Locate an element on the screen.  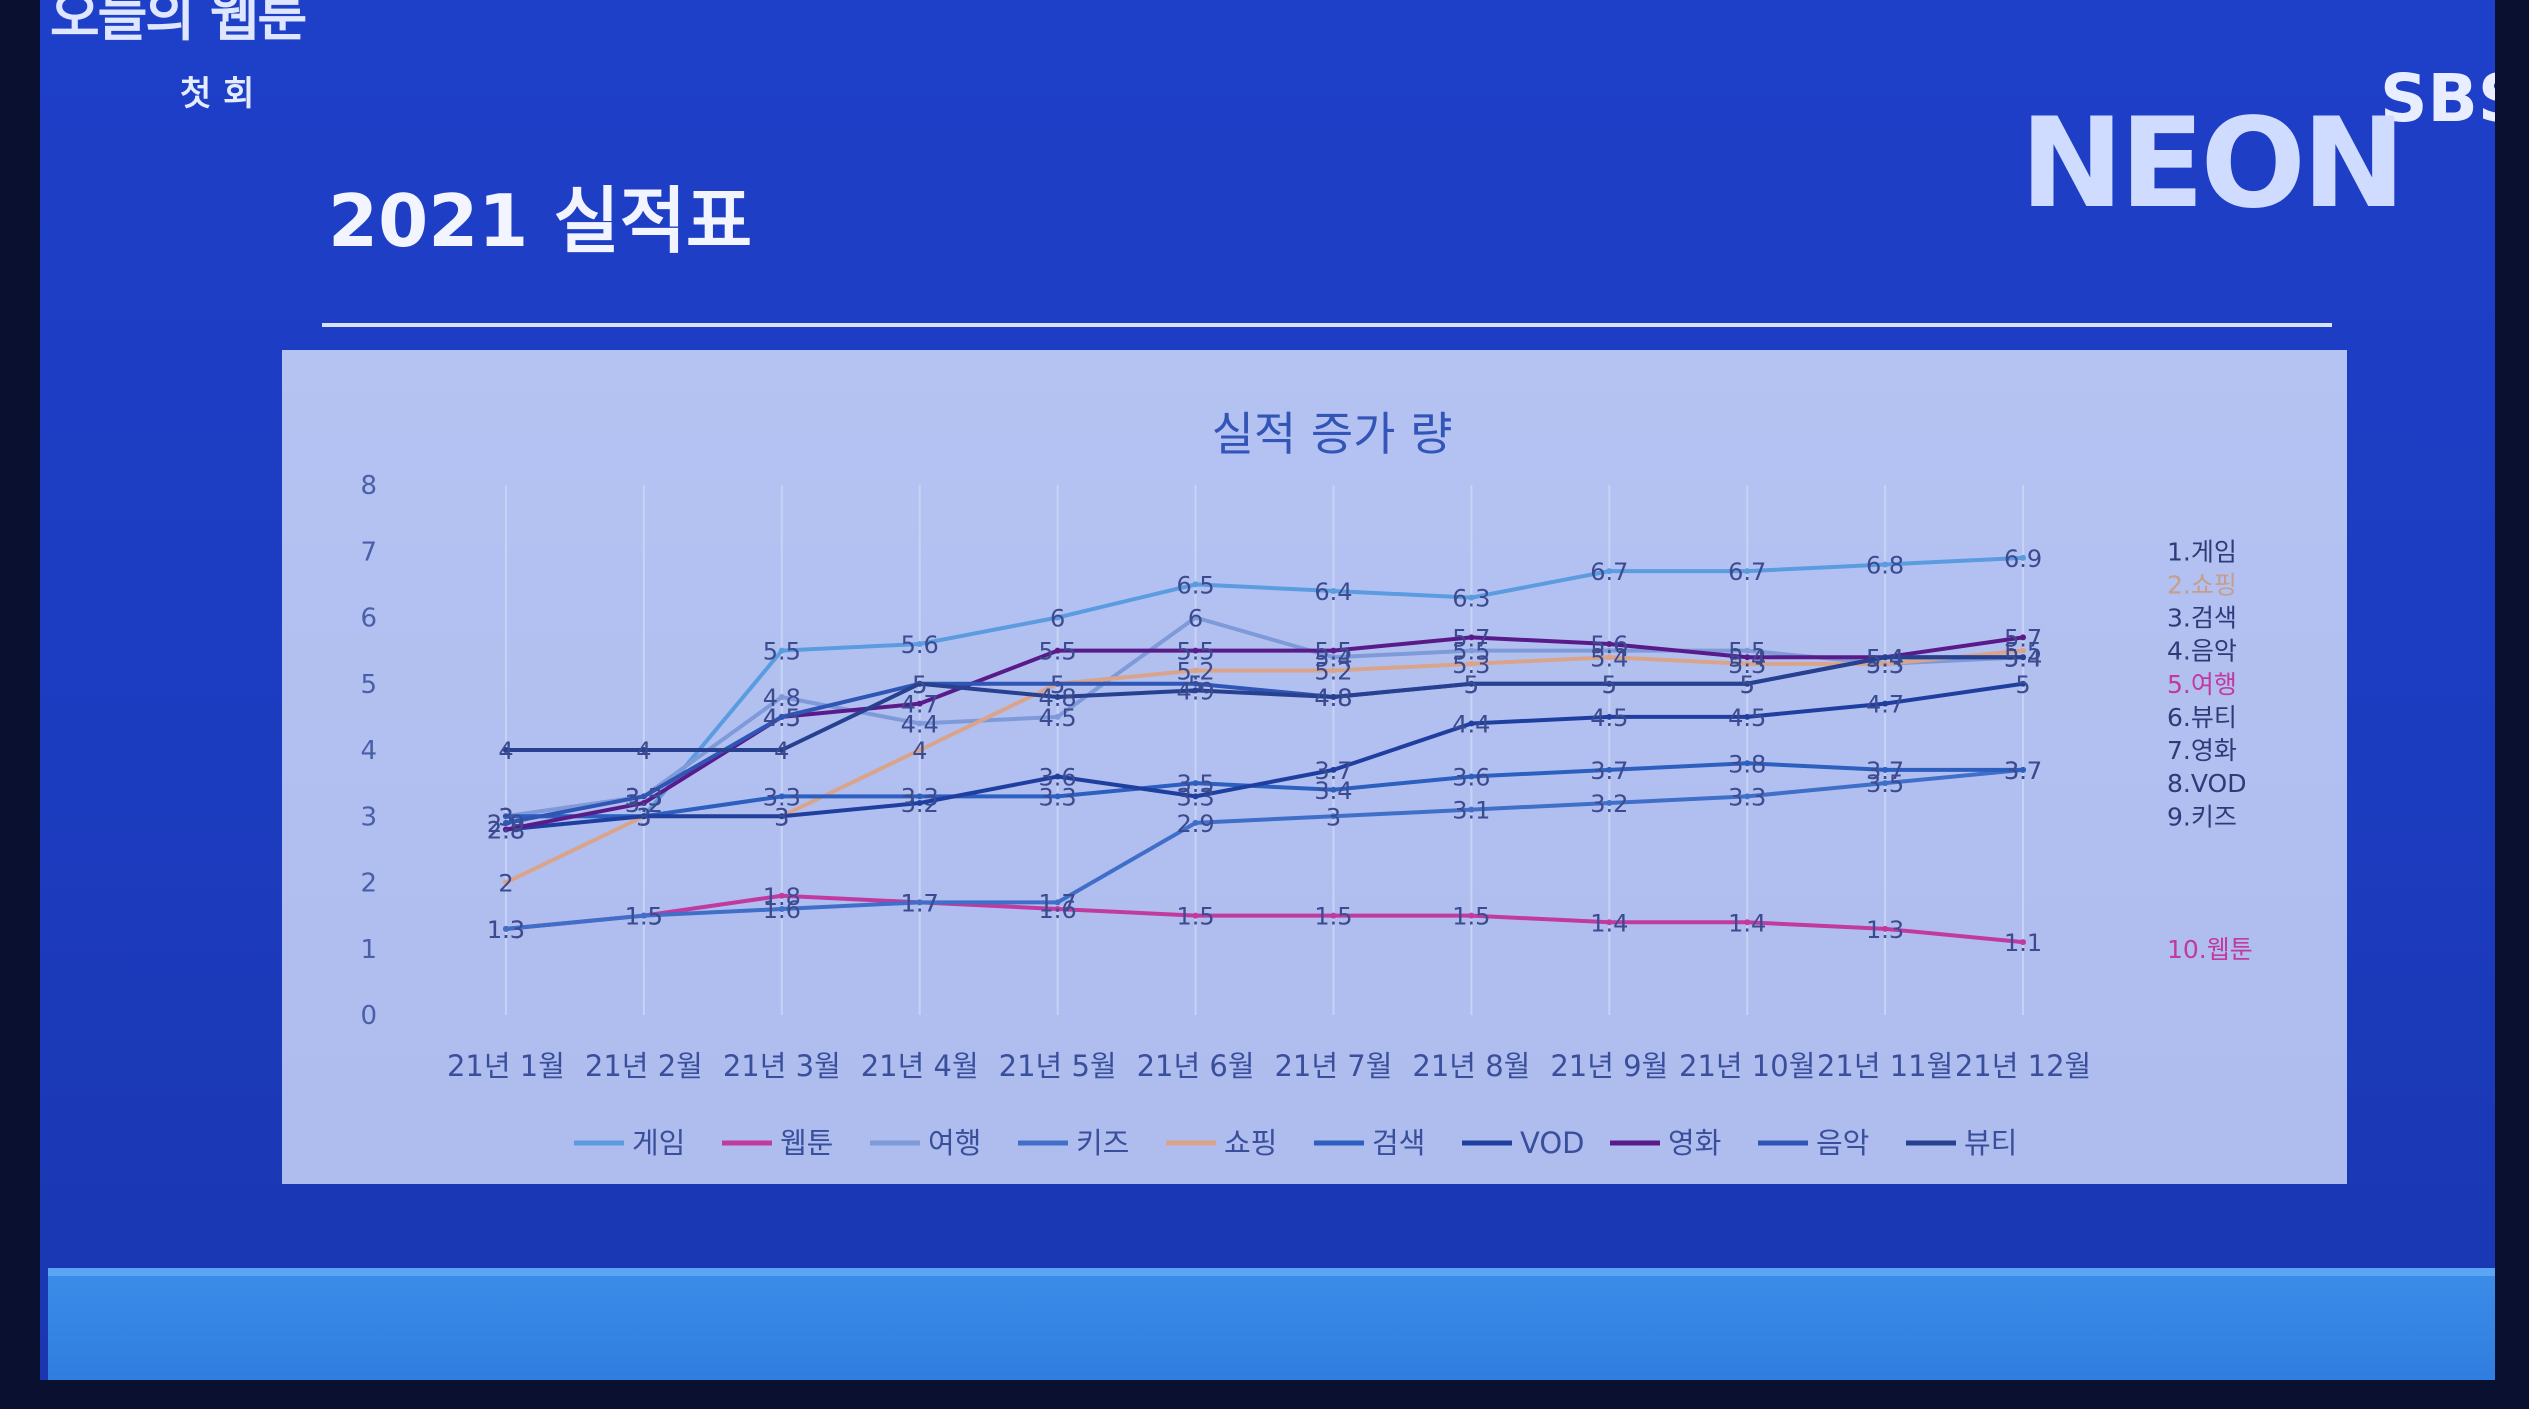
bottom-bar is located at coordinates (1271, 1324).